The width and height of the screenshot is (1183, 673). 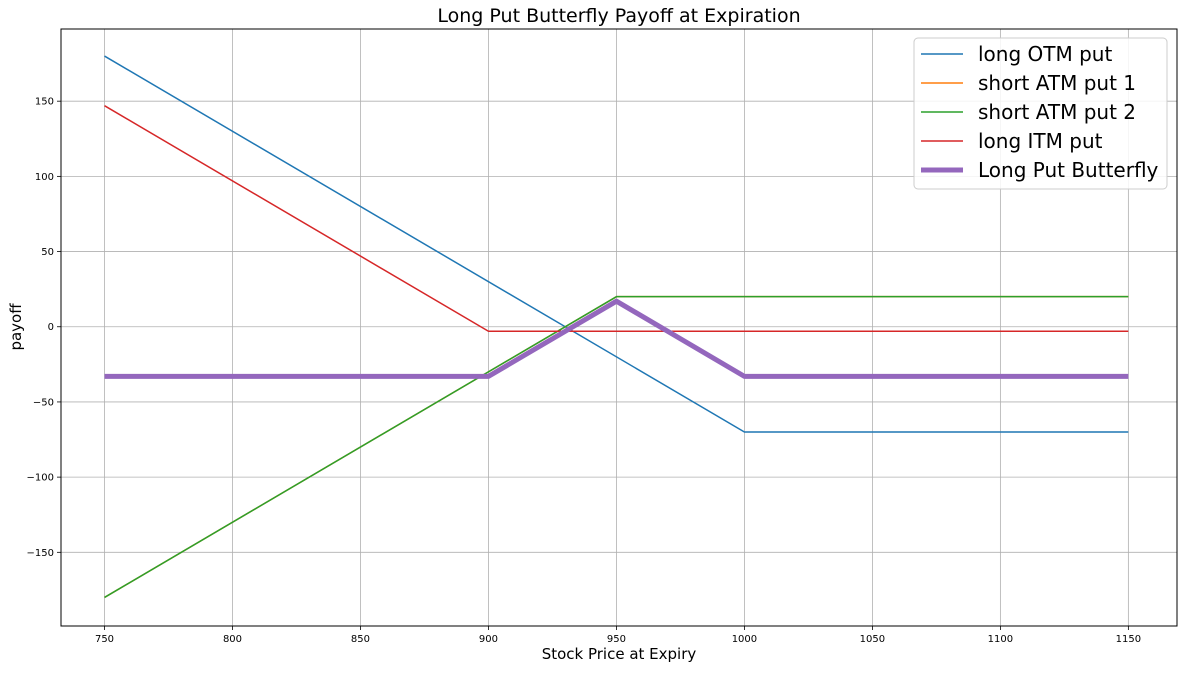 I want to click on y-tick-label: −150, so click(x=40, y=553).